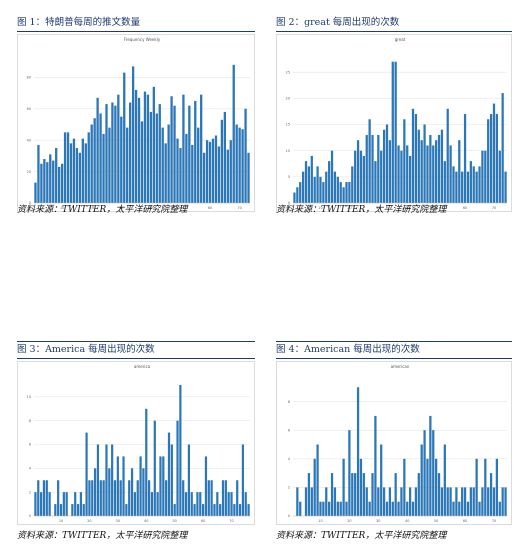 This screenshot has width=528, height=547. What do you see at coordinates (394, 443) in the screenshot?
I see `chart-area-4: american 0 2 4 6 8 10 20 30 40 50 60 70` at bounding box center [394, 443].